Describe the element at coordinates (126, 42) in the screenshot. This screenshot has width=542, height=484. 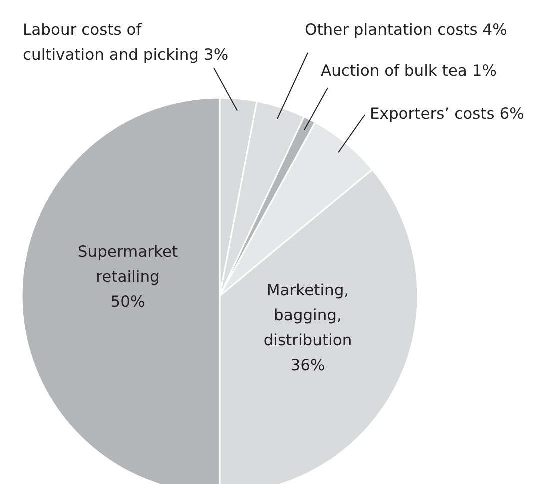
I see `slice-label: Labour costs of cultivation and picking 3%` at that location.